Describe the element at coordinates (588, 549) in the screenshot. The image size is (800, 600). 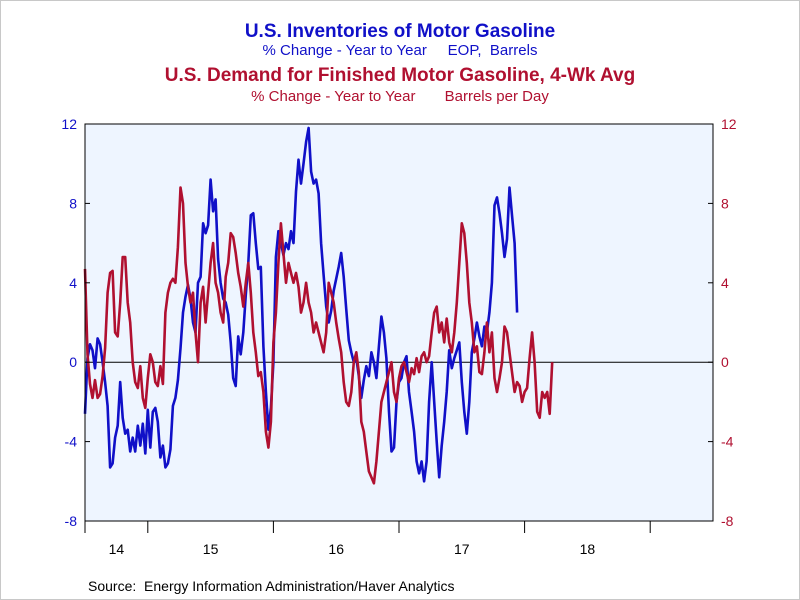
I see `x-tick-label: 18` at that location.